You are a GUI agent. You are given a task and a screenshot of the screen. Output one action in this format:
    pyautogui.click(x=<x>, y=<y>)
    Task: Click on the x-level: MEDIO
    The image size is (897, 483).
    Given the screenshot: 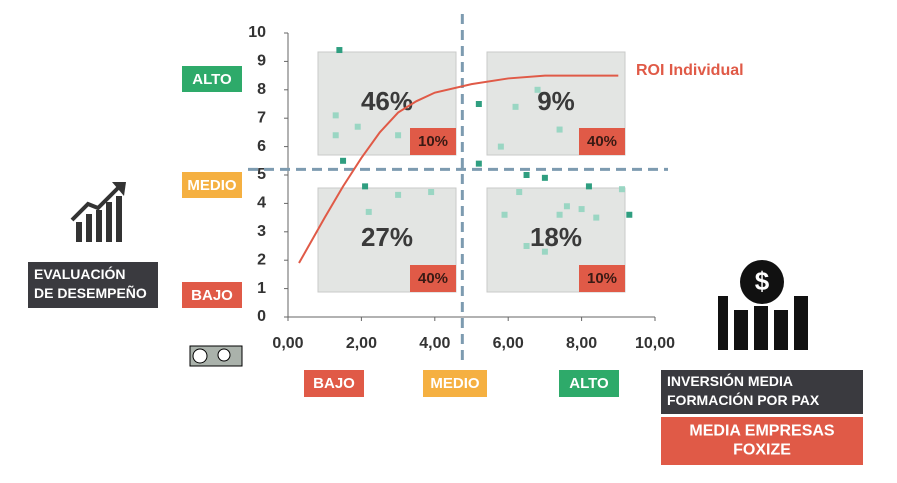 What is the action you would take?
    pyautogui.click(x=455, y=383)
    